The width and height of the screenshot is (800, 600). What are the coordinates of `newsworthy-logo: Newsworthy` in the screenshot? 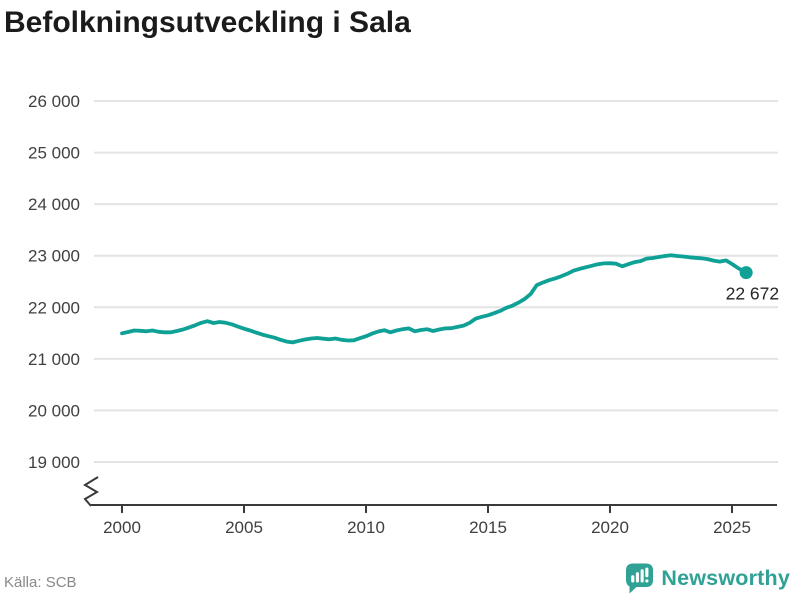 It's located at (707, 578).